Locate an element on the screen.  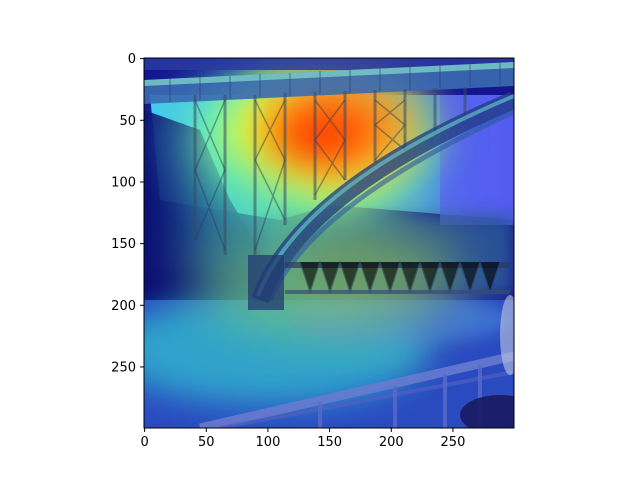
x-tick-label: 200 is located at coordinates (391, 442).